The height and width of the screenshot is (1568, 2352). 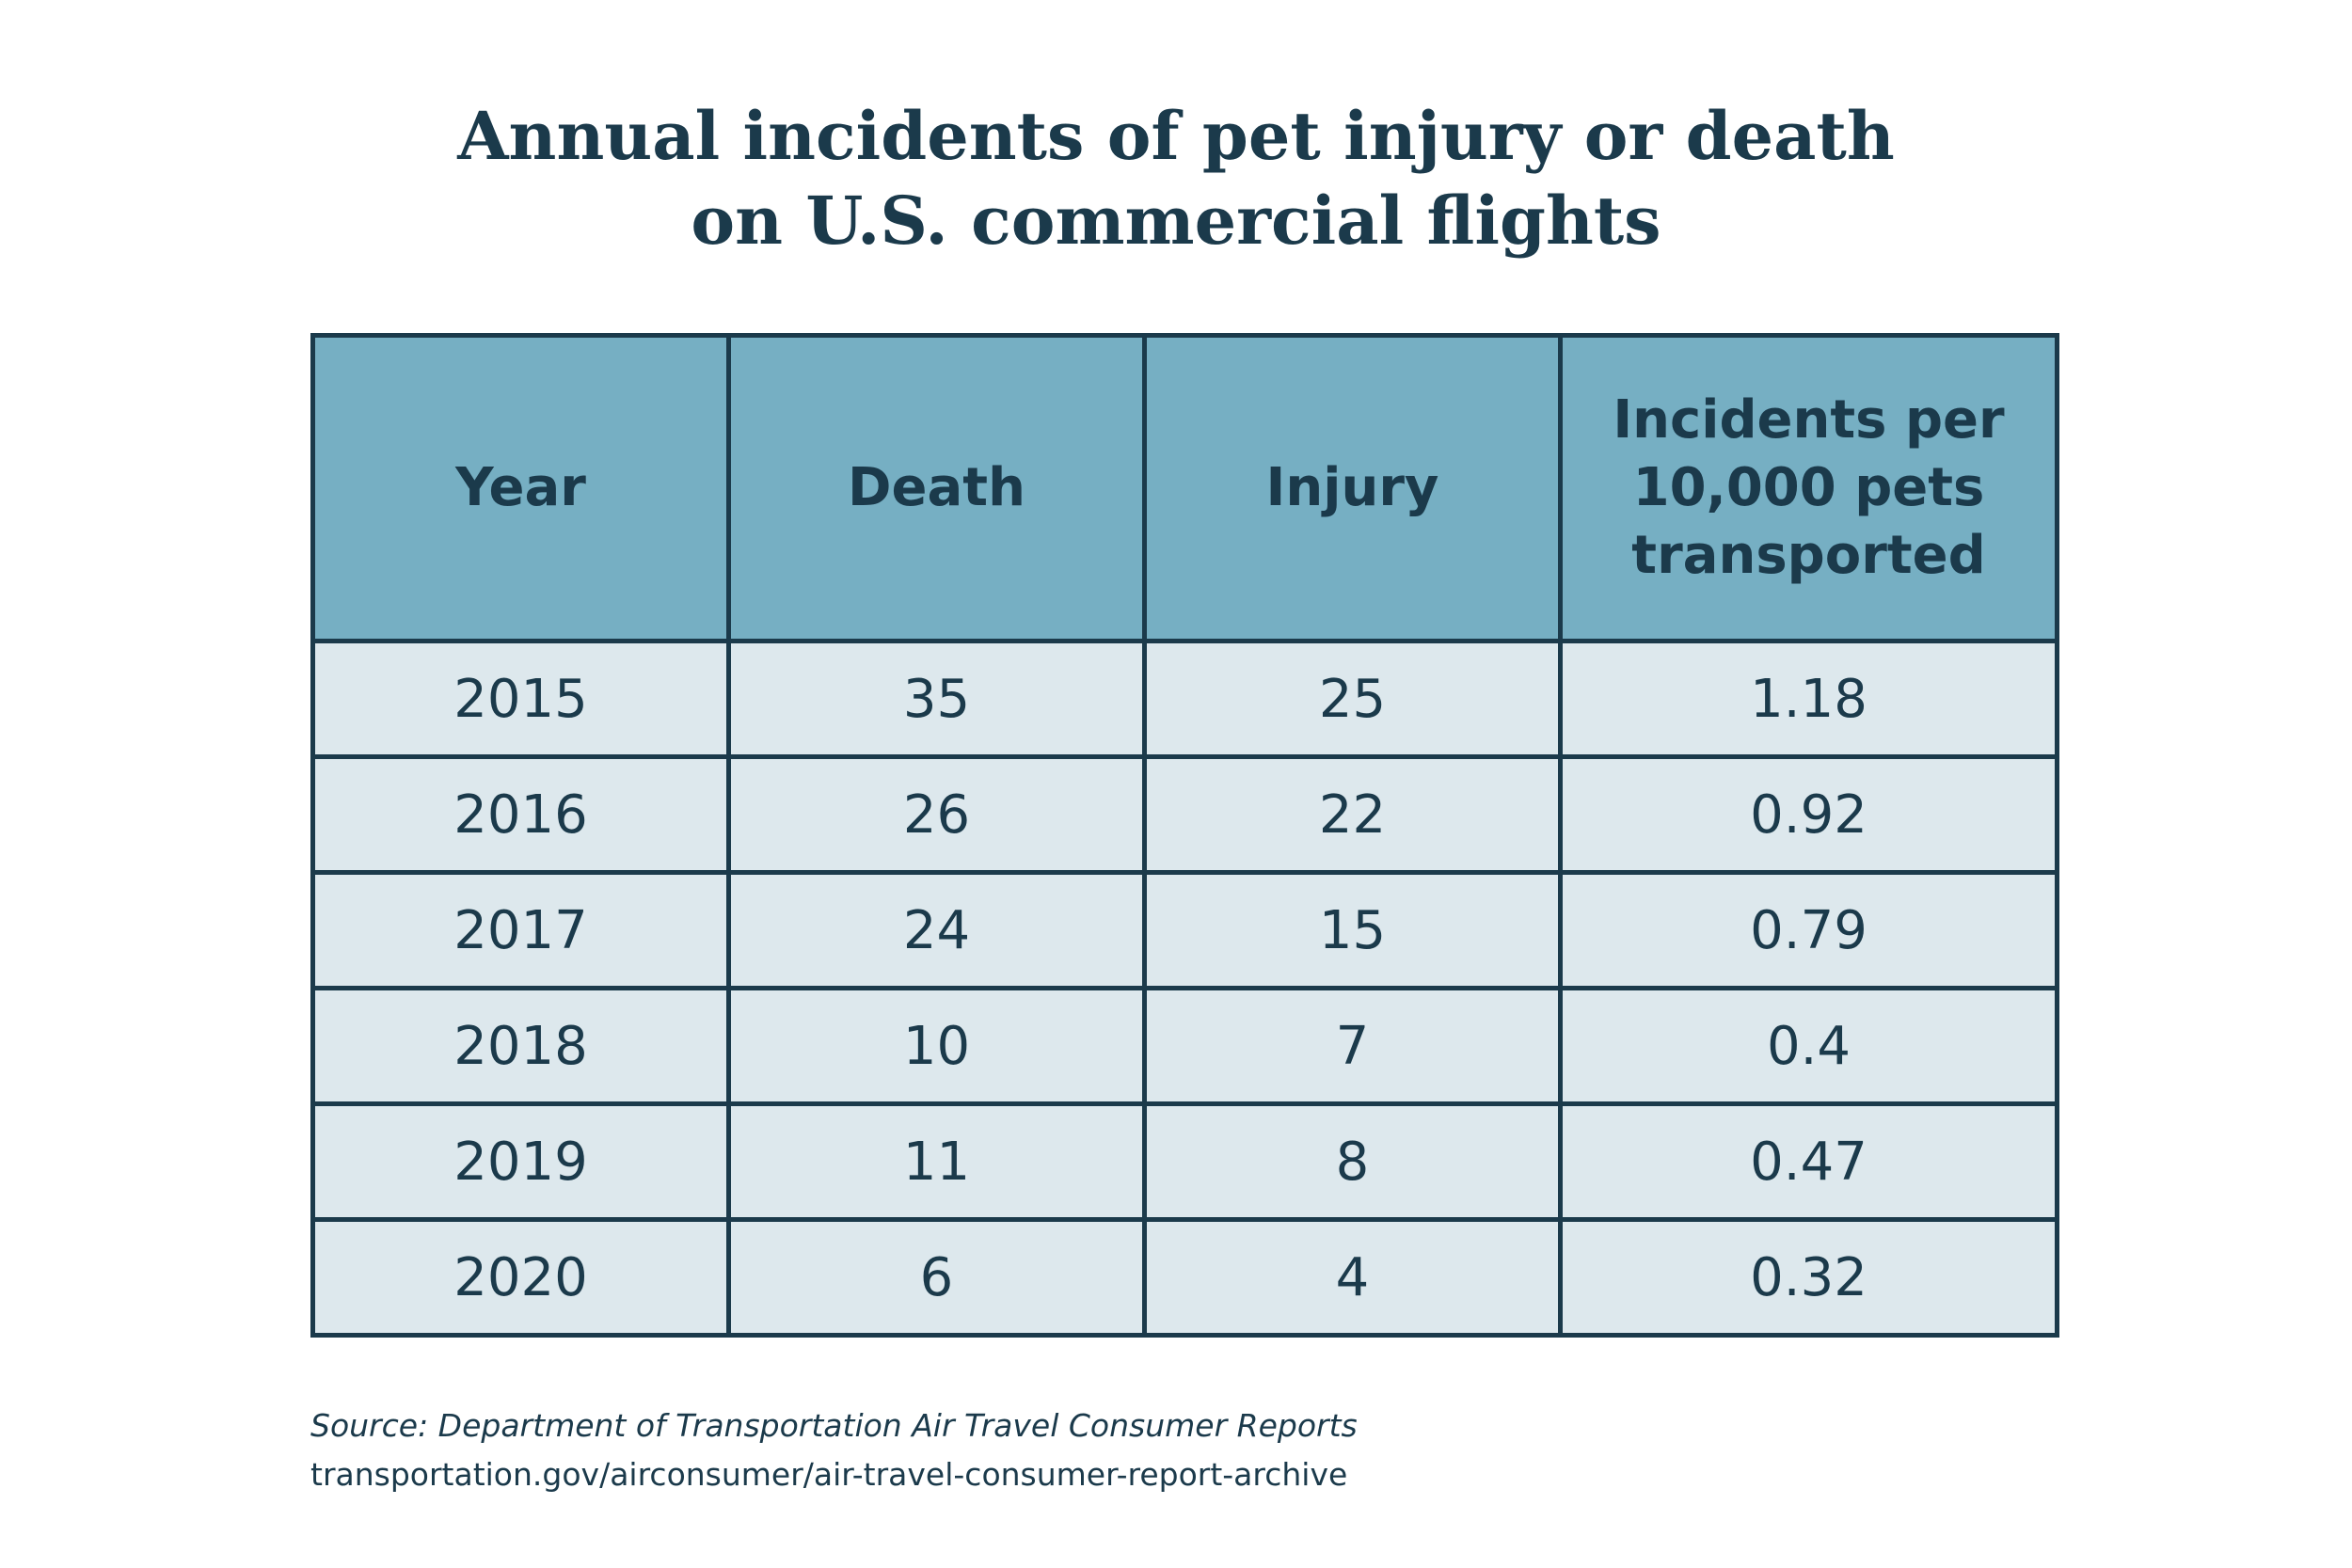 I want to click on cell-injury: 4, so click(x=1352, y=1278).